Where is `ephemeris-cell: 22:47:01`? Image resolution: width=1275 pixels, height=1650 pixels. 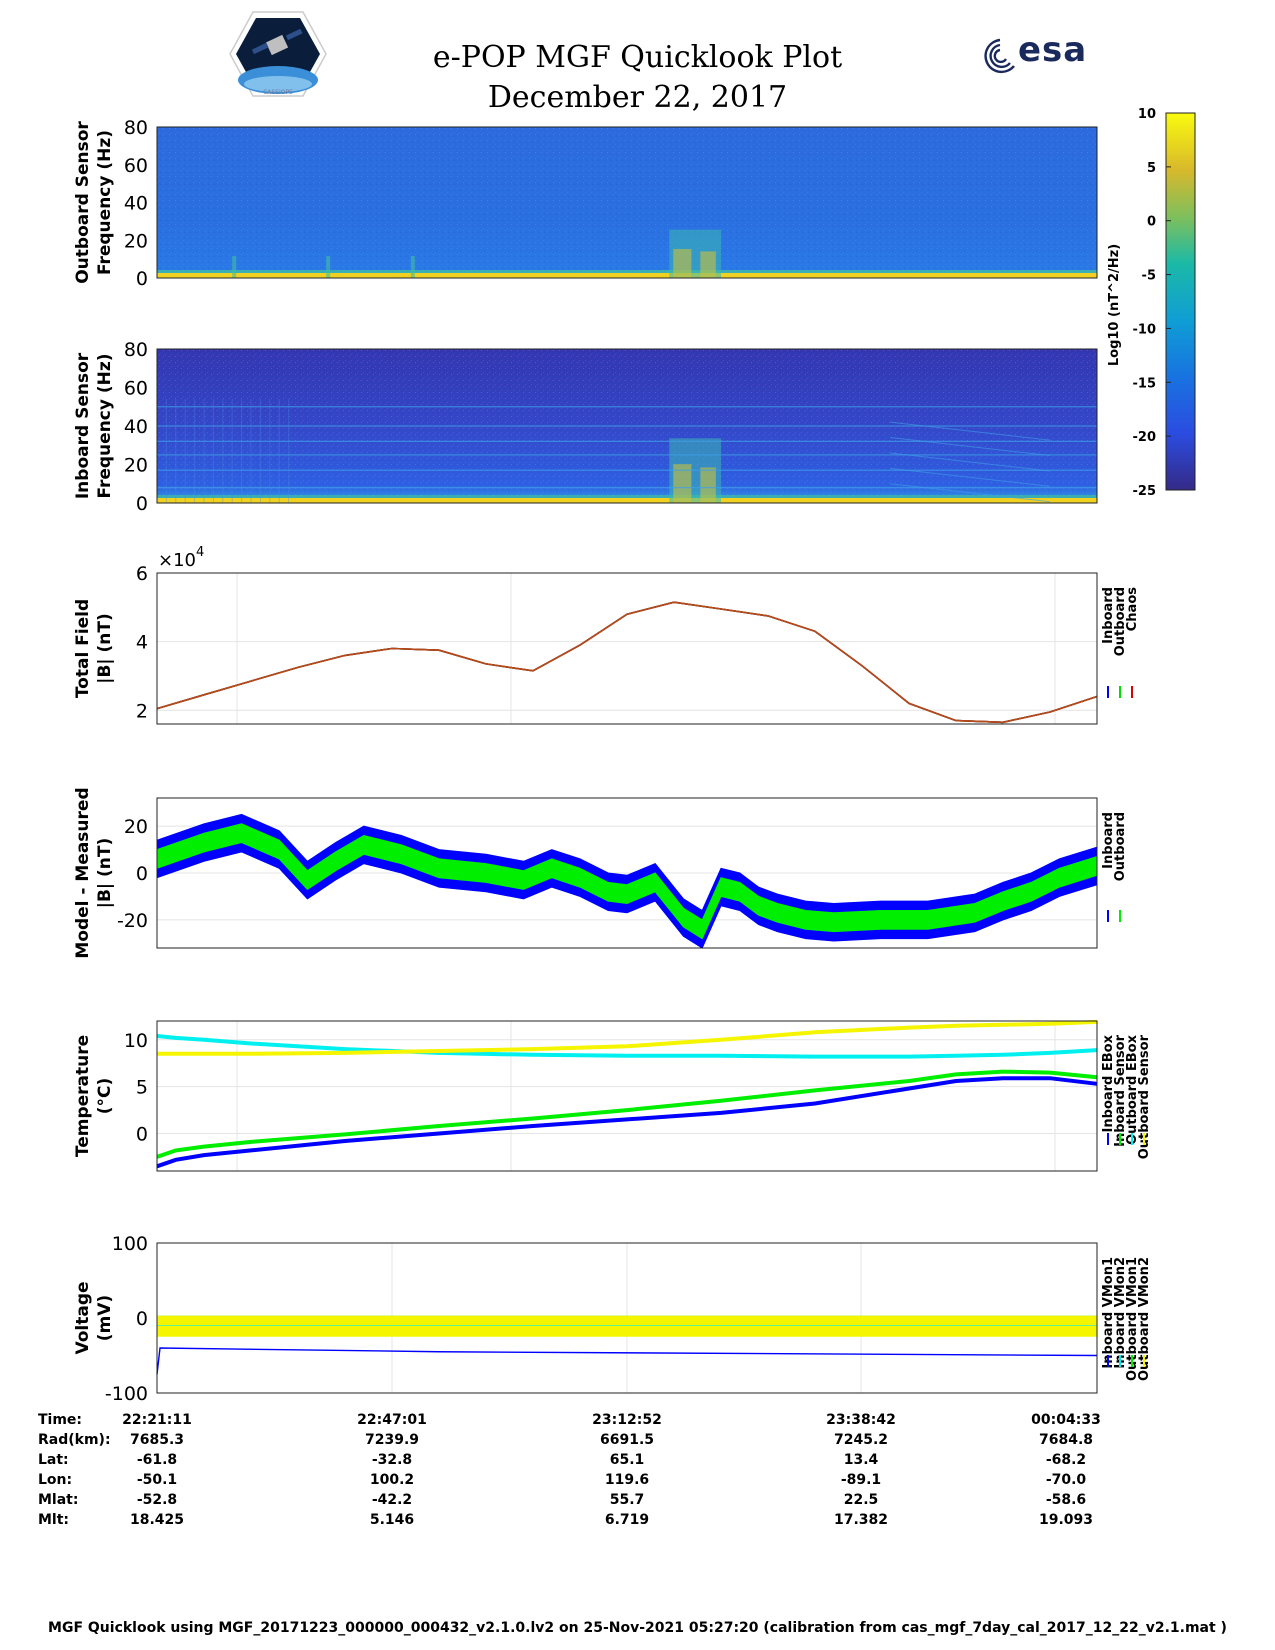
ephemeris-cell: 22:47:01 is located at coordinates (392, 1420).